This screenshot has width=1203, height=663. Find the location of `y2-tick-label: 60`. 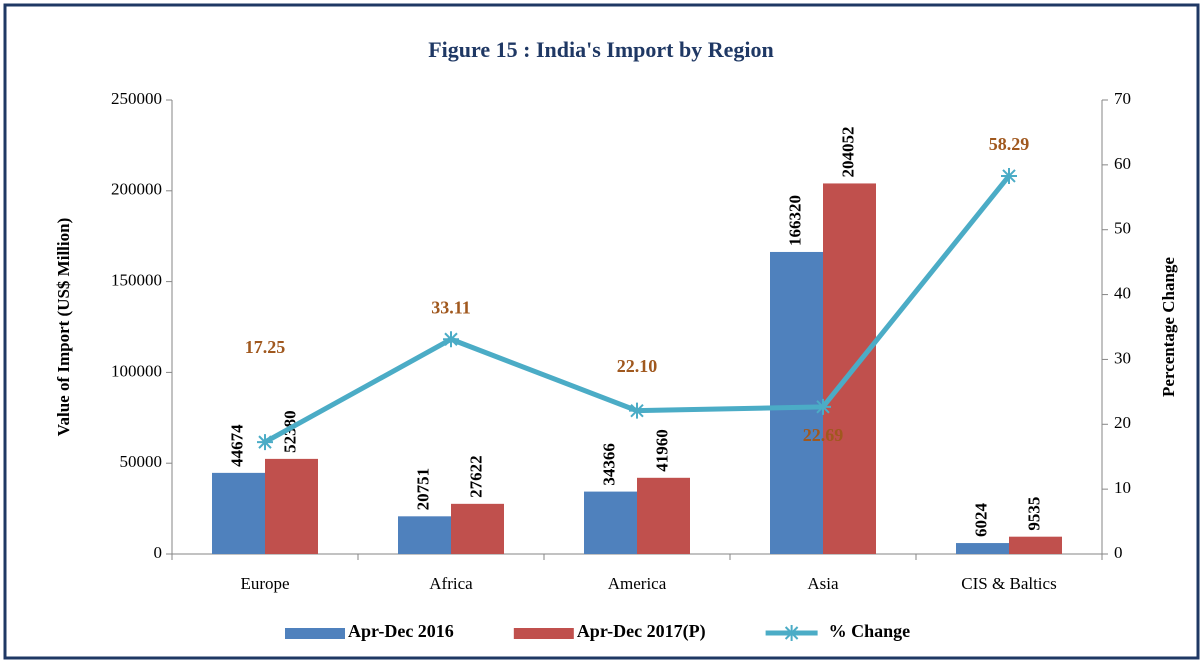

y2-tick-label: 60 is located at coordinates (1122, 163).